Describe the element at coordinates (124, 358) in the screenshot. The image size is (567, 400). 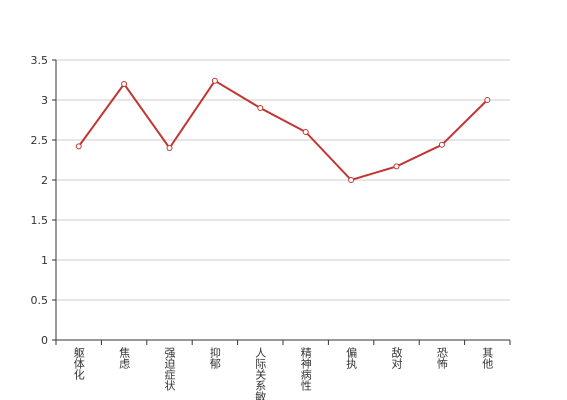
I see `x-tick-label: 焦虑` at that location.